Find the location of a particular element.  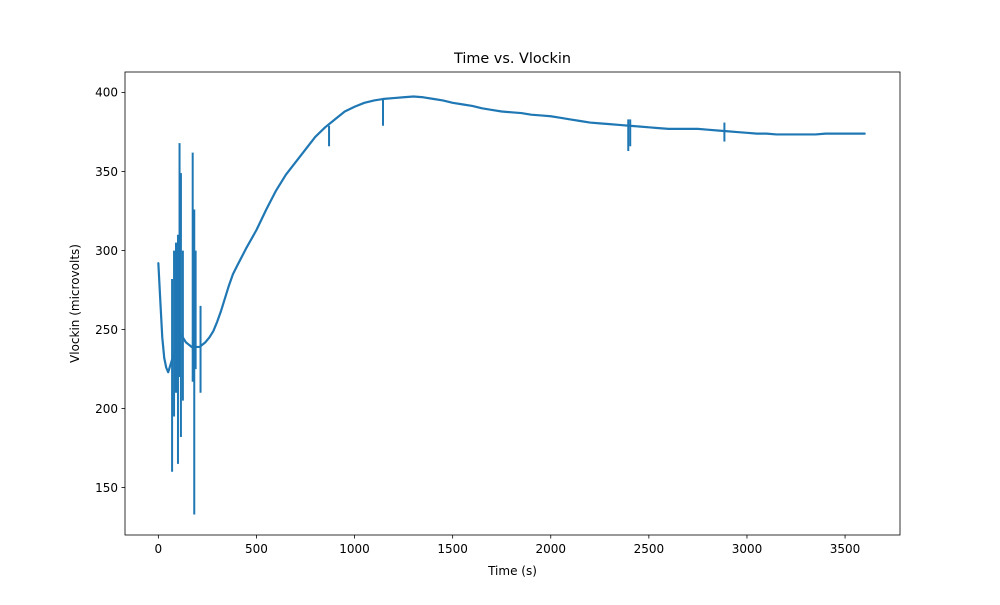

y-tick-label: 300 is located at coordinates (106, 251).